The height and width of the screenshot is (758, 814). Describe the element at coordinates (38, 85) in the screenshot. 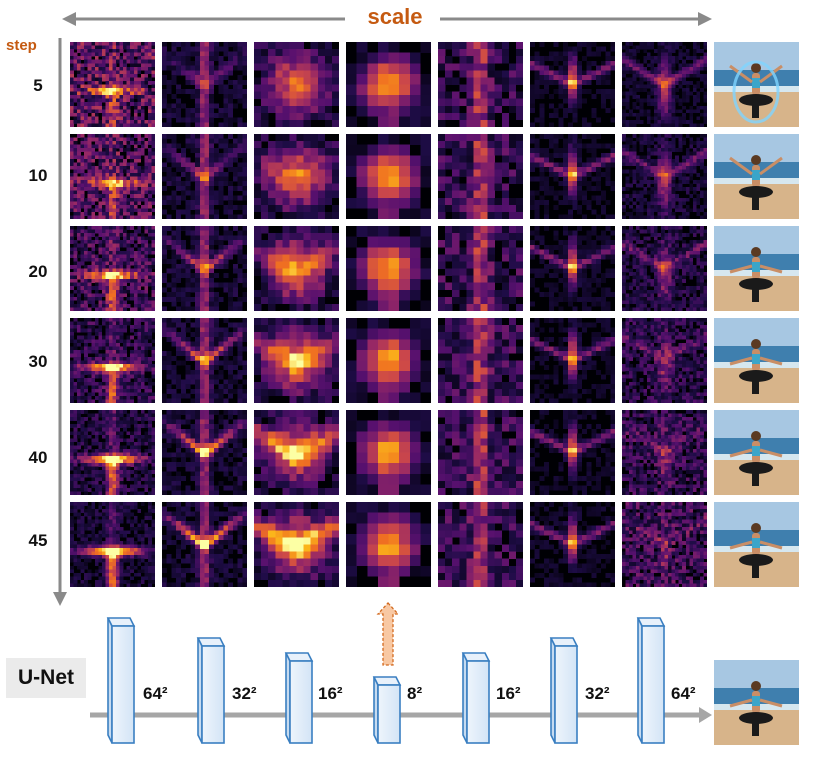

I see `step-label-5: 5` at that location.